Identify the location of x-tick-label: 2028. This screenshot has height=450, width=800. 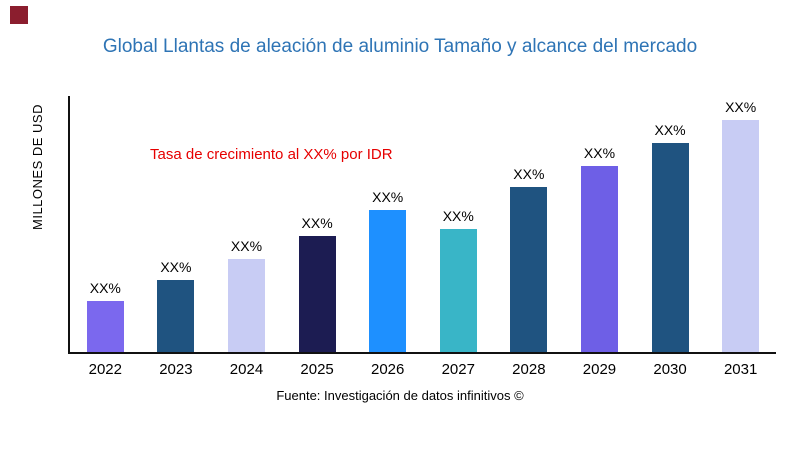
(529, 369).